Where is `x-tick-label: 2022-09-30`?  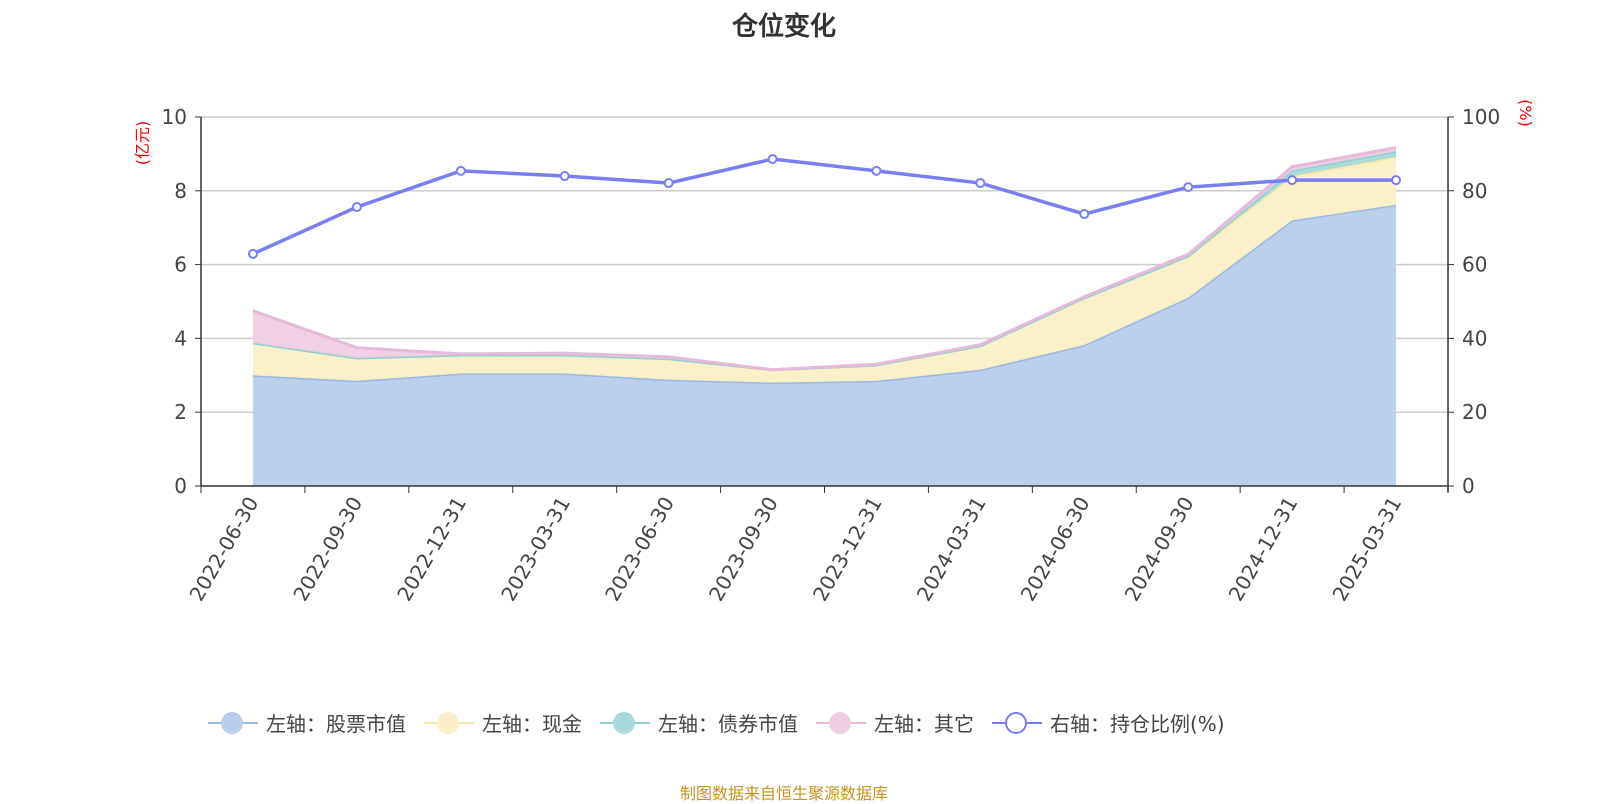
x-tick-label: 2022-09-30 is located at coordinates (327, 549).